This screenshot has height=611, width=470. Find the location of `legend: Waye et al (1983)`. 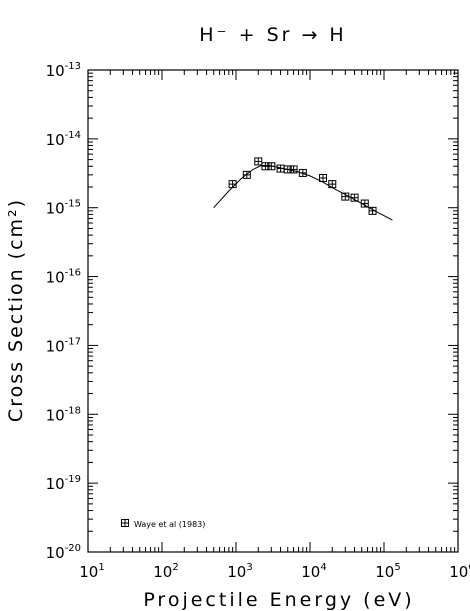

legend: Waye et al (1983) is located at coordinates (163, 524).